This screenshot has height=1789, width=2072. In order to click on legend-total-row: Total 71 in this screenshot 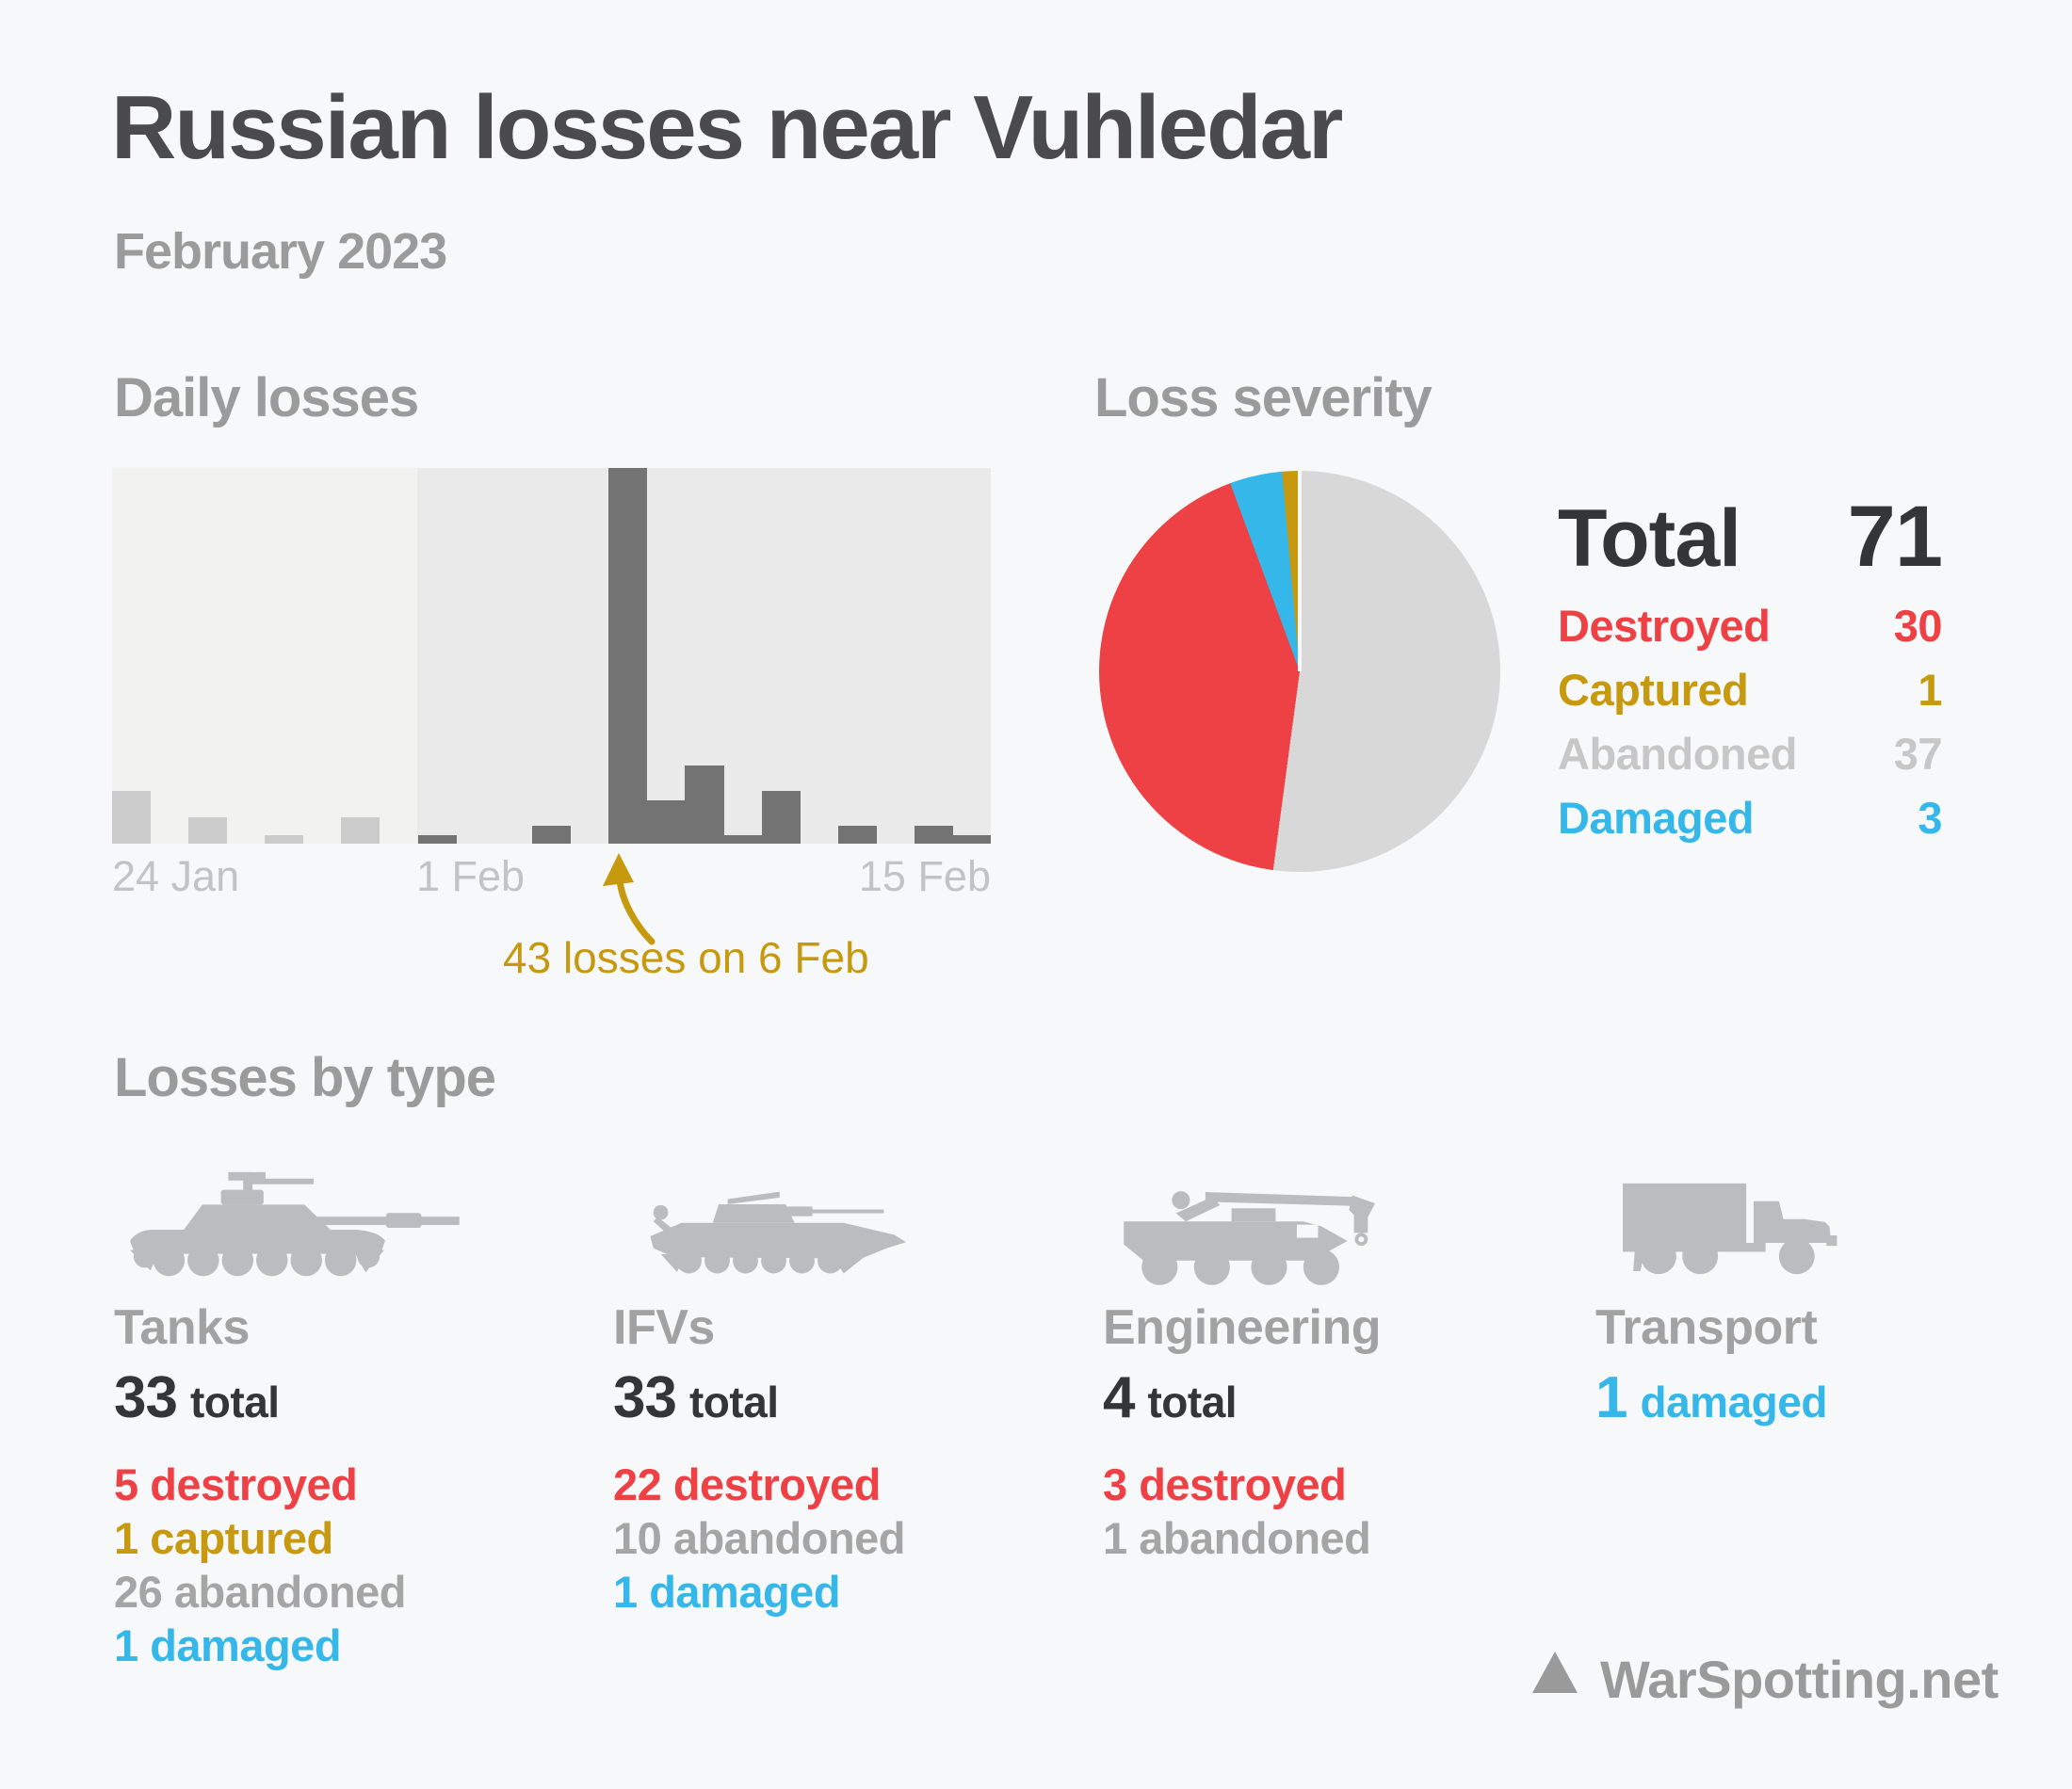, I will do `click(1751, 537)`.